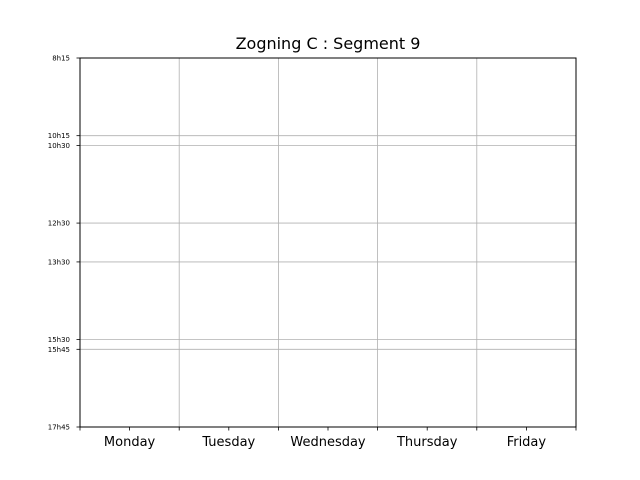 The image size is (640, 480). I want to click on y-tick-label: 8h15, so click(61, 59).